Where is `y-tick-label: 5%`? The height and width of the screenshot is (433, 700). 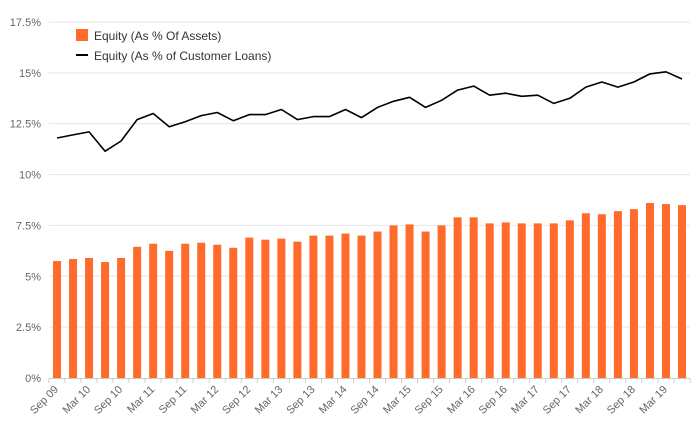
y-tick-label: 5% is located at coordinates (33, 277).